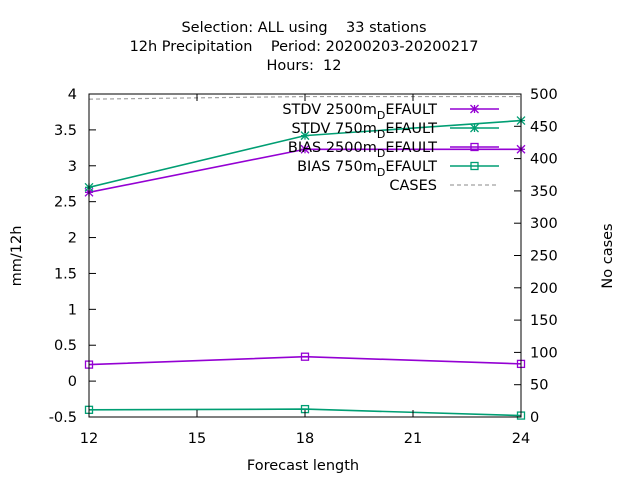 This screenshot has height=480, width=640. Describe the element at coordinates (65, 203) in the screenshot. I see `y-tick-label: 2.5` at that location.